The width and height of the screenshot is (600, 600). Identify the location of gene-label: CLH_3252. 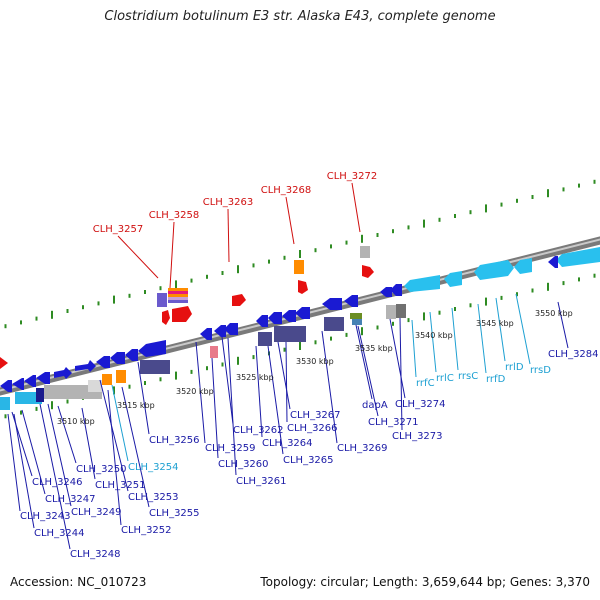
(146, 530).